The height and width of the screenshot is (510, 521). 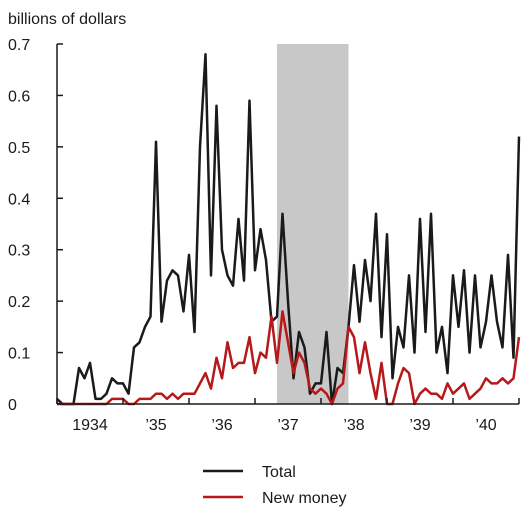 I want to click on y-tick-label: 0.4, so click(x=19, y=199).